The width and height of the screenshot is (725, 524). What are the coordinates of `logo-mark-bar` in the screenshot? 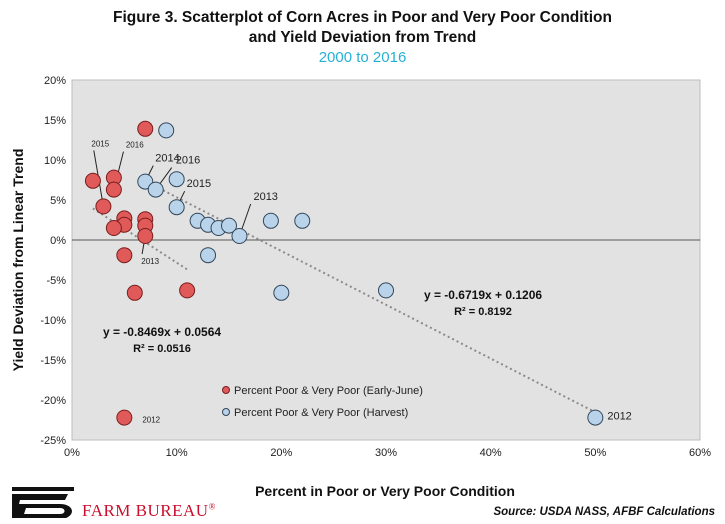 It's located at (43, 489).